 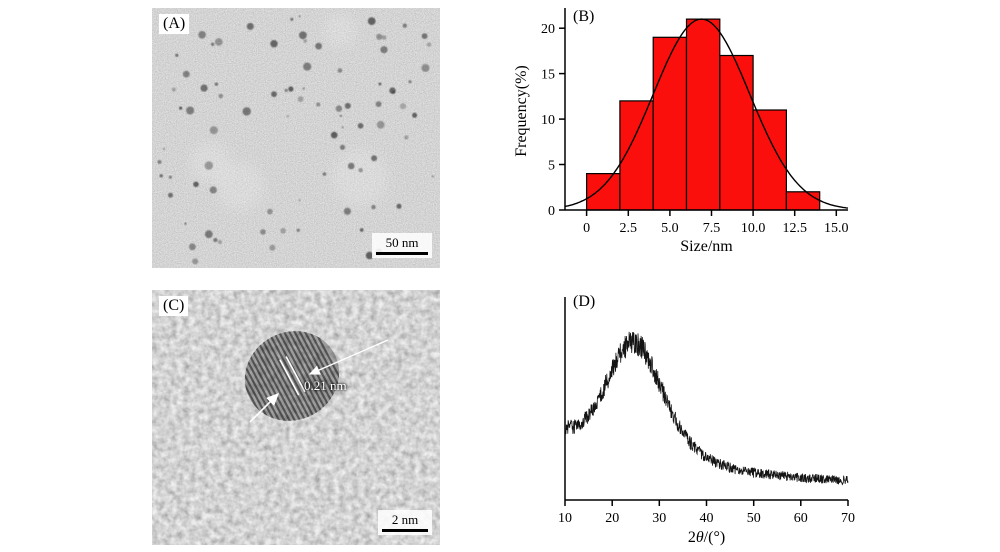 What do you see at coordinates (402, 242) in the screenshot?
I see `scale-bar-a-text: 50 nm` at bounding box center [402, 242].